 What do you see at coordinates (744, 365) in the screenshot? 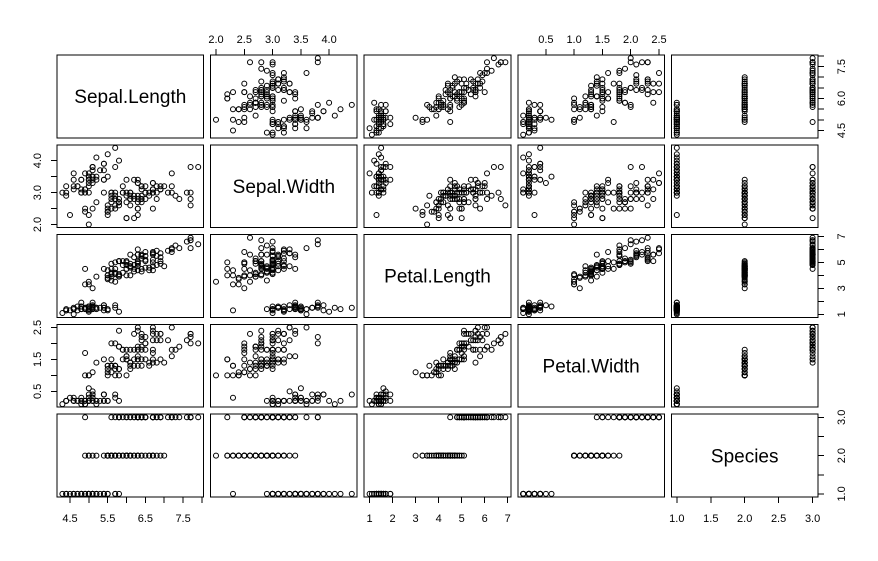
I see `panel-border` at bounding box center [744, 365].